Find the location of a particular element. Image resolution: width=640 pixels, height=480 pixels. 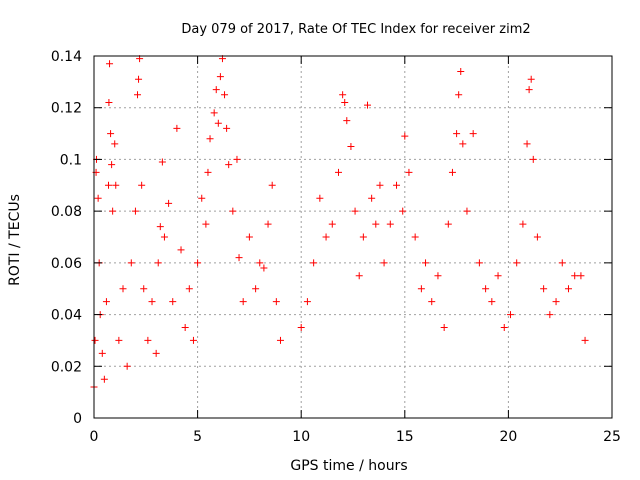

y-tick-label: 0.12 is located at coordinates (66, 109).